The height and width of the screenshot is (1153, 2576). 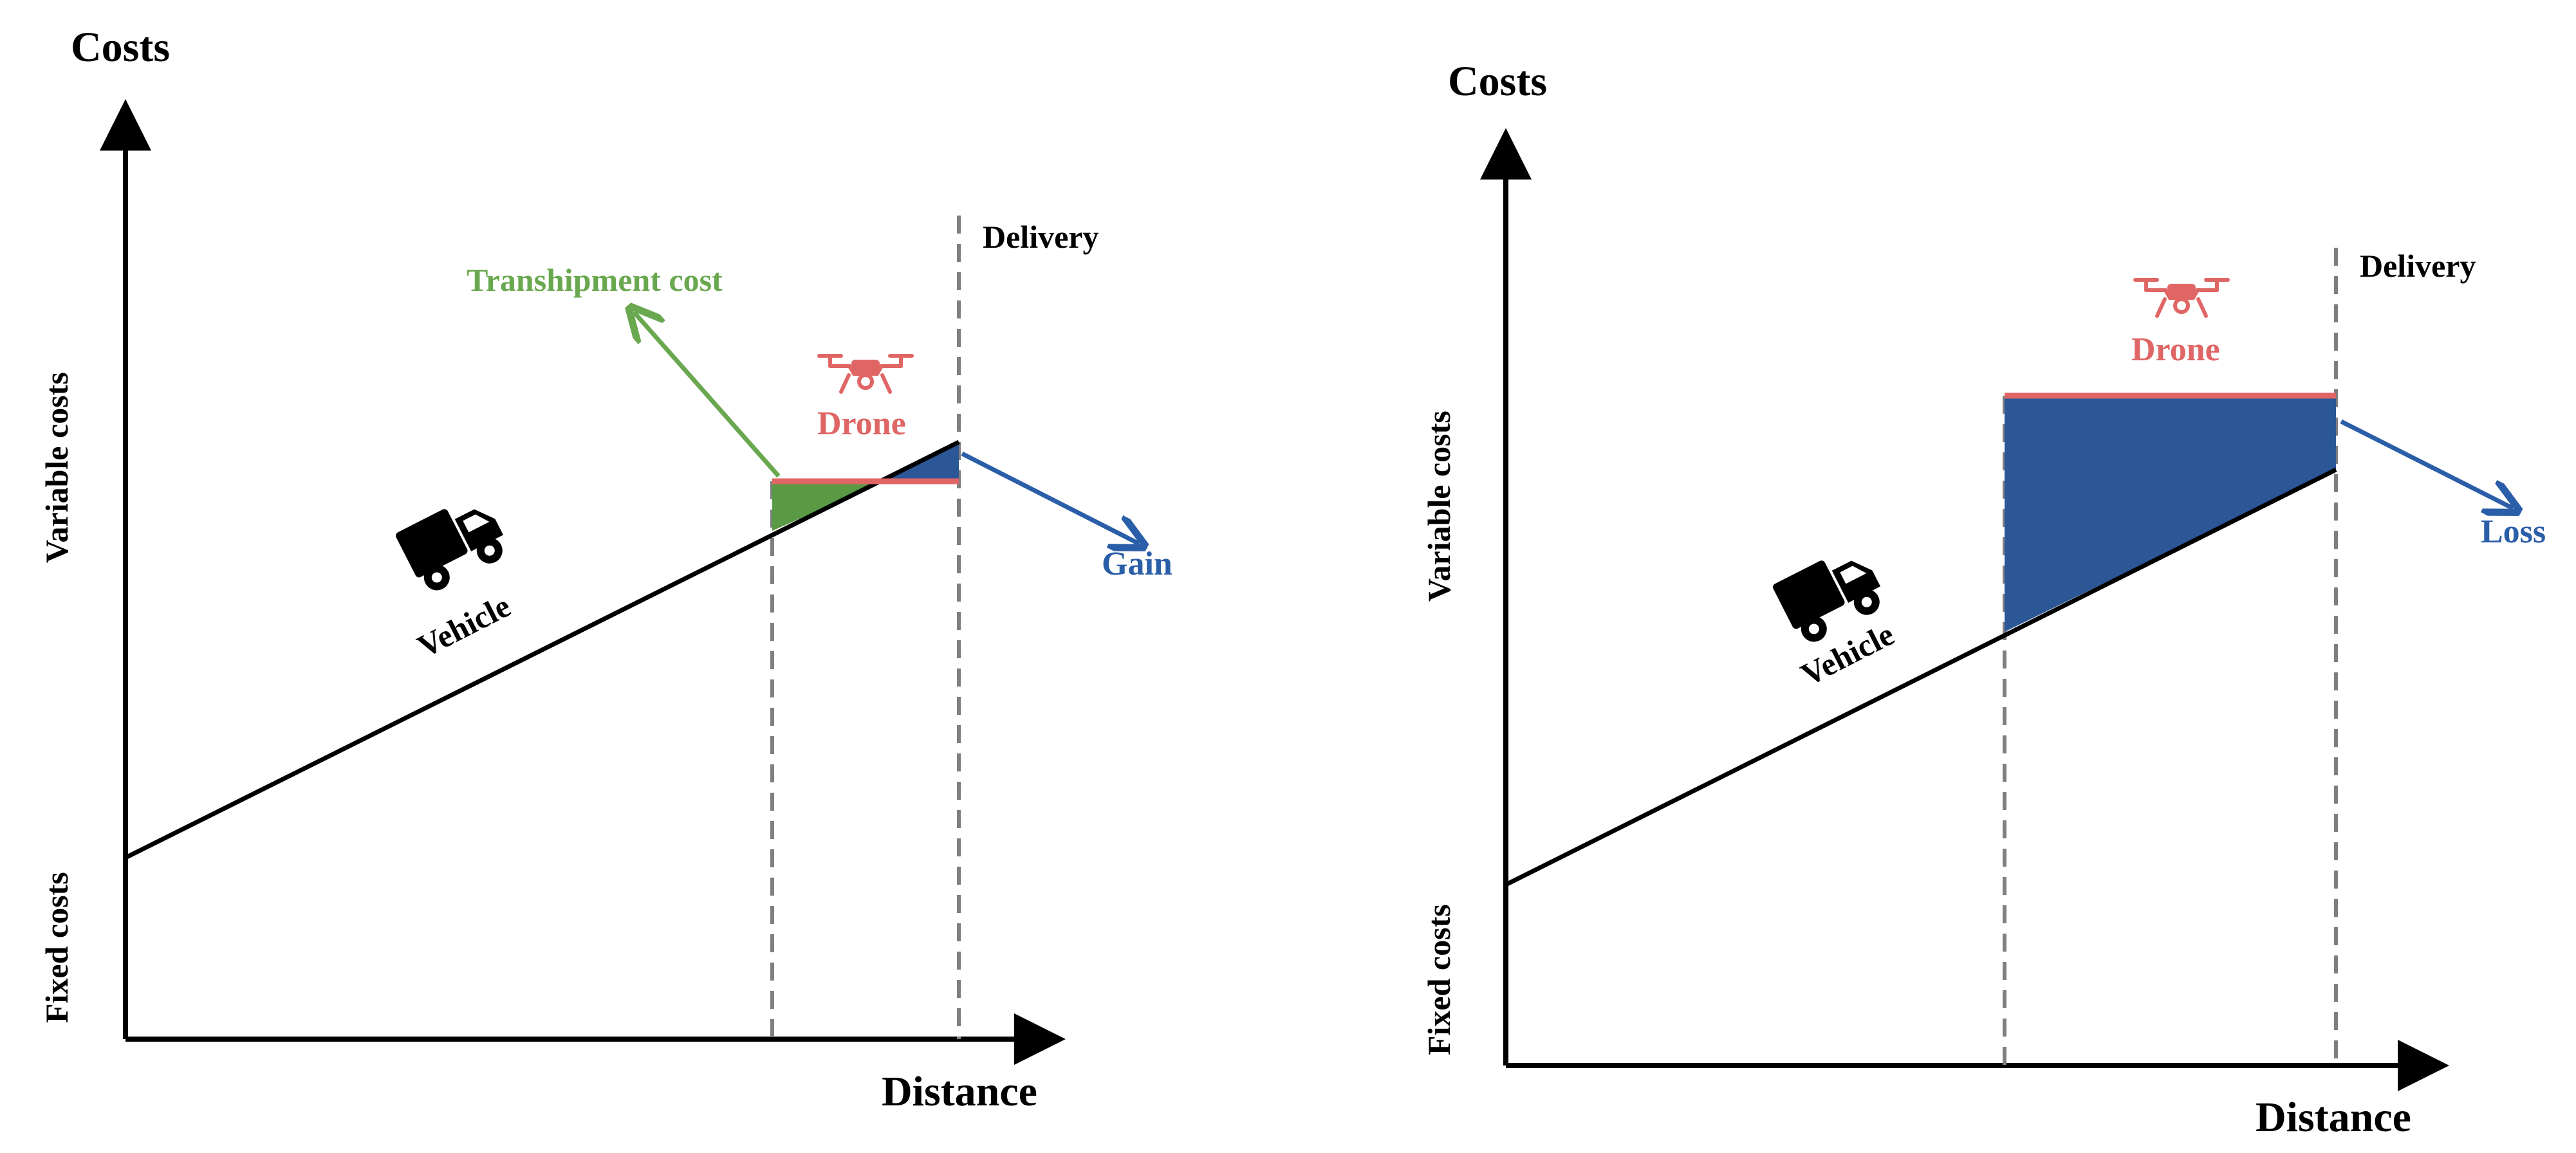 I want to click on left-gain-label: Gain, so click(x=1137, y=564).